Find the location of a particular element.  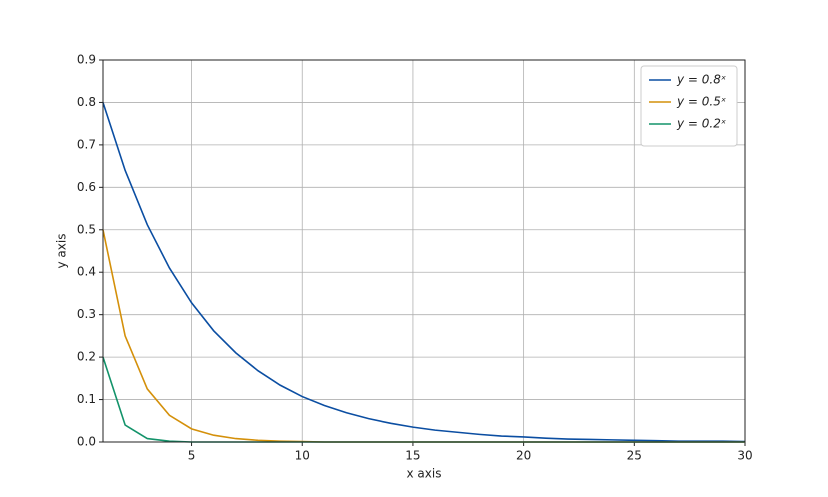

y-tick-label: 0.0 is located at coordinates (86, 442).